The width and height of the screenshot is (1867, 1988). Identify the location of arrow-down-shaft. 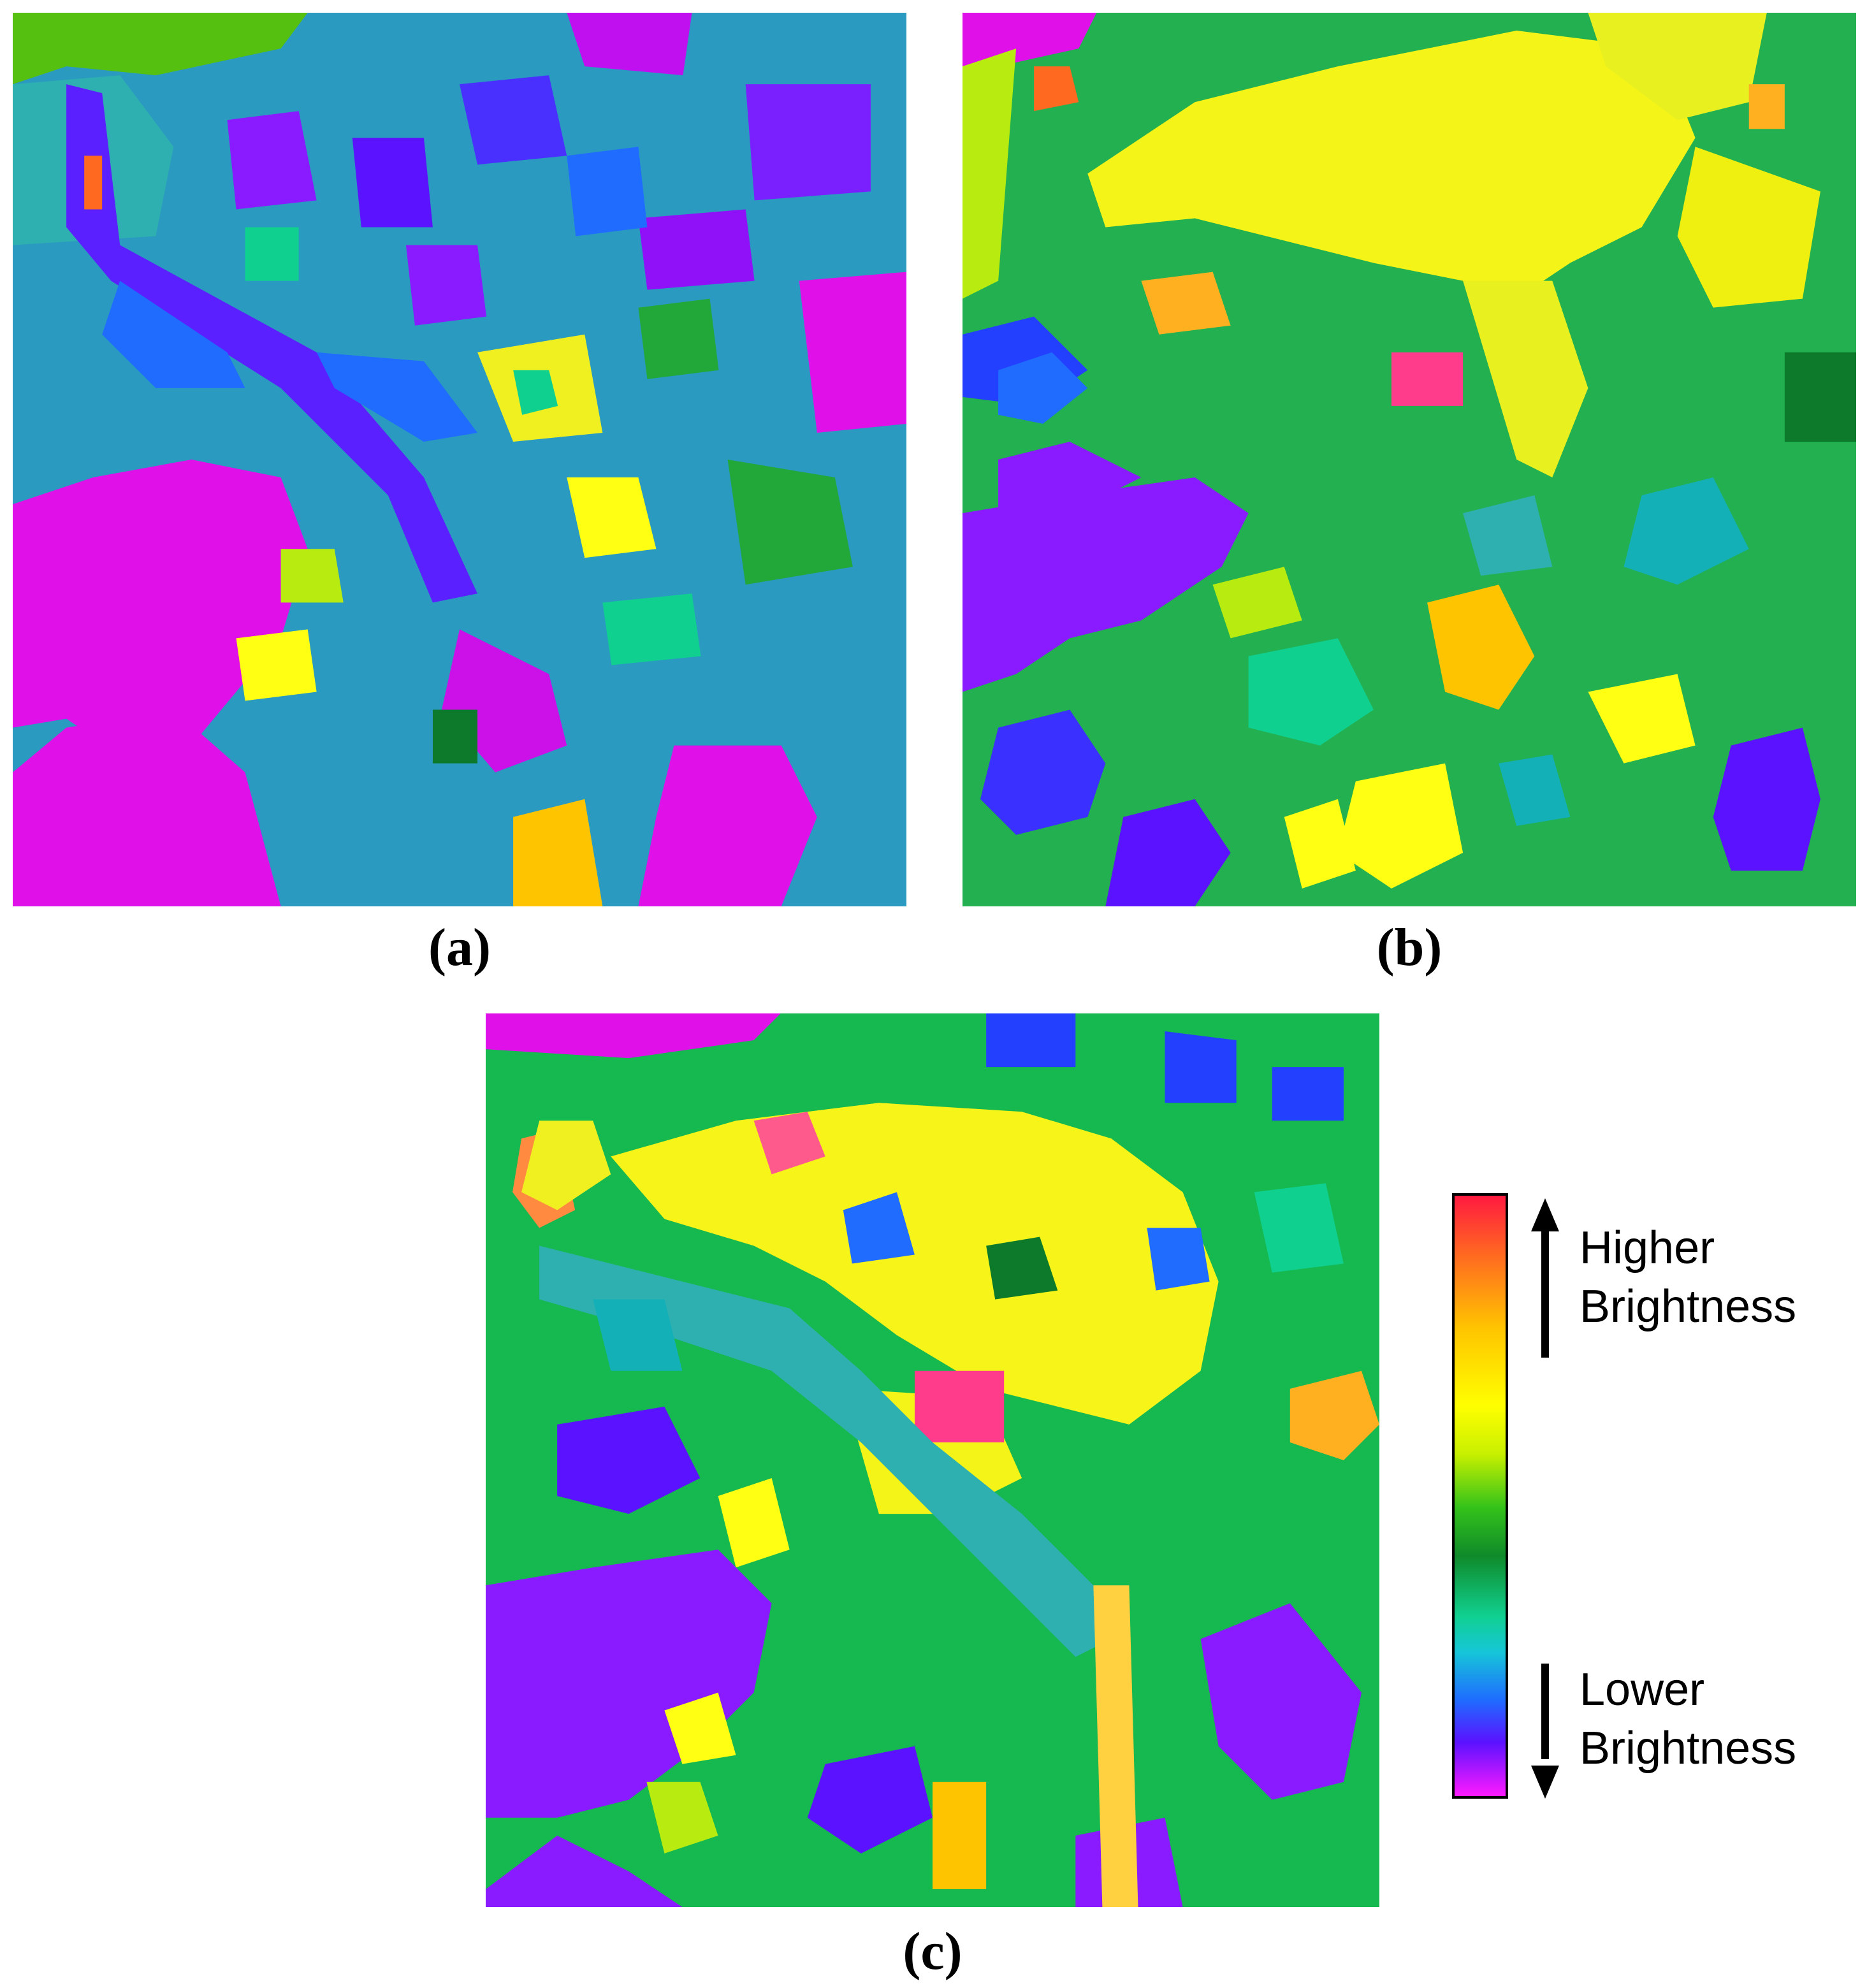
(1545, 1711).